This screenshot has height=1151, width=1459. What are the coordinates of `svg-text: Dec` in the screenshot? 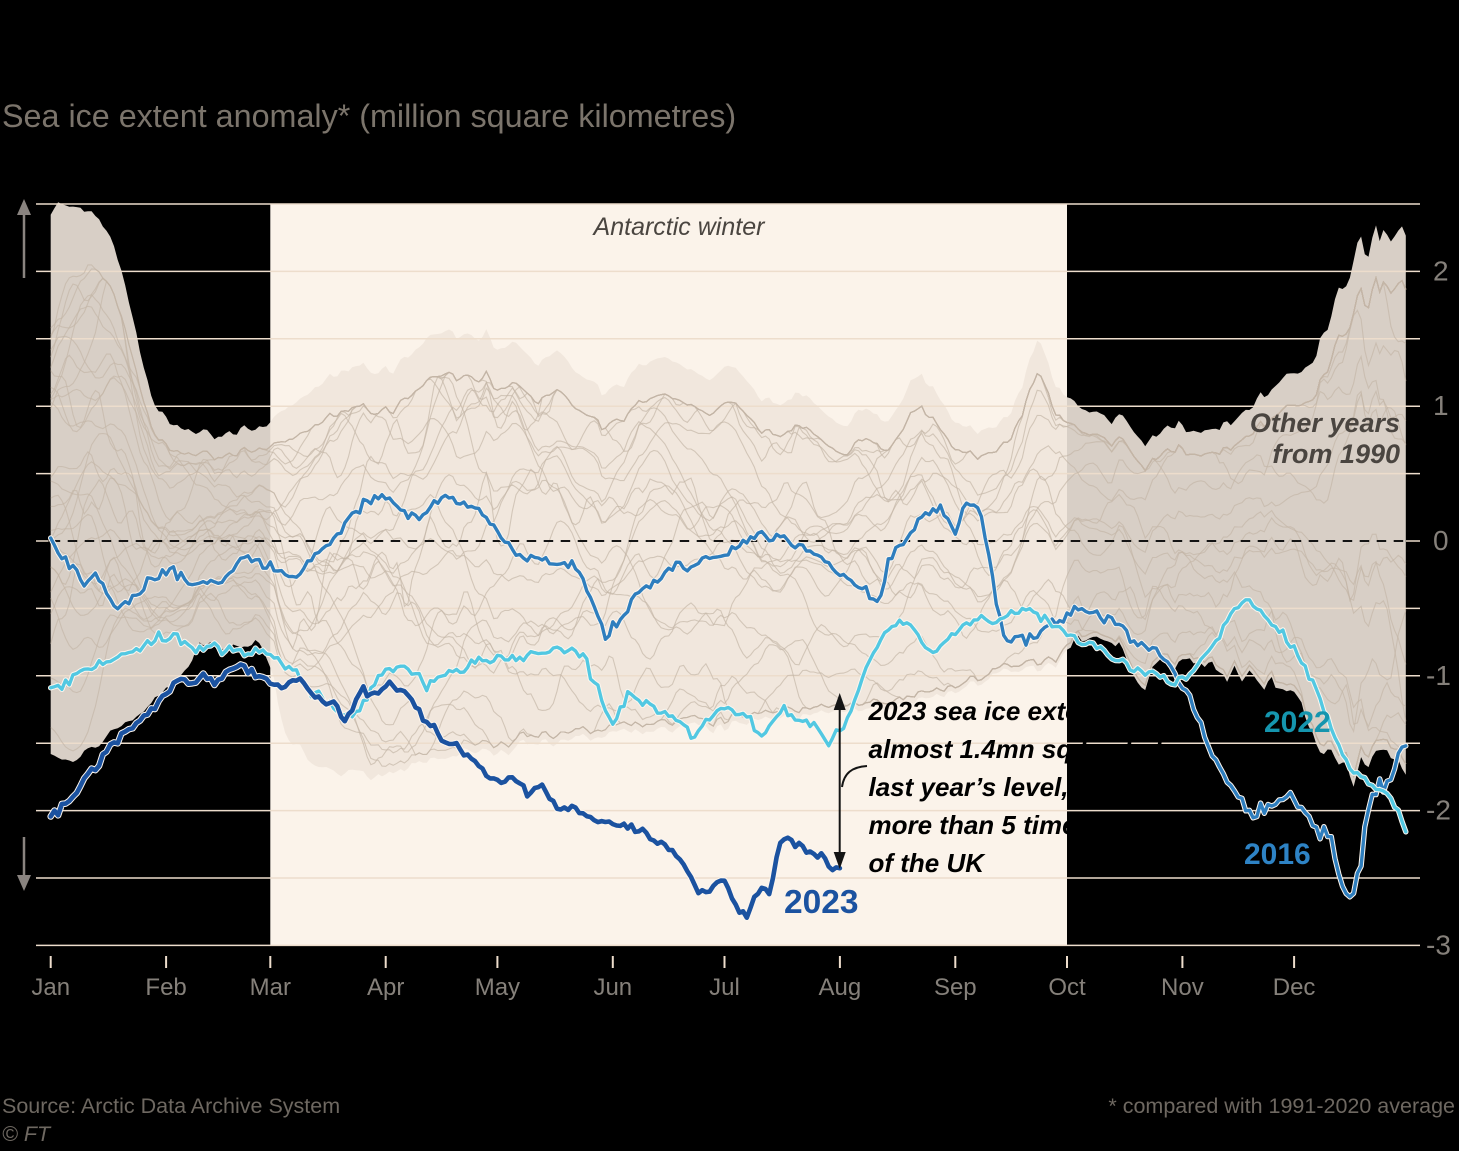 It's located at (1294, 987).